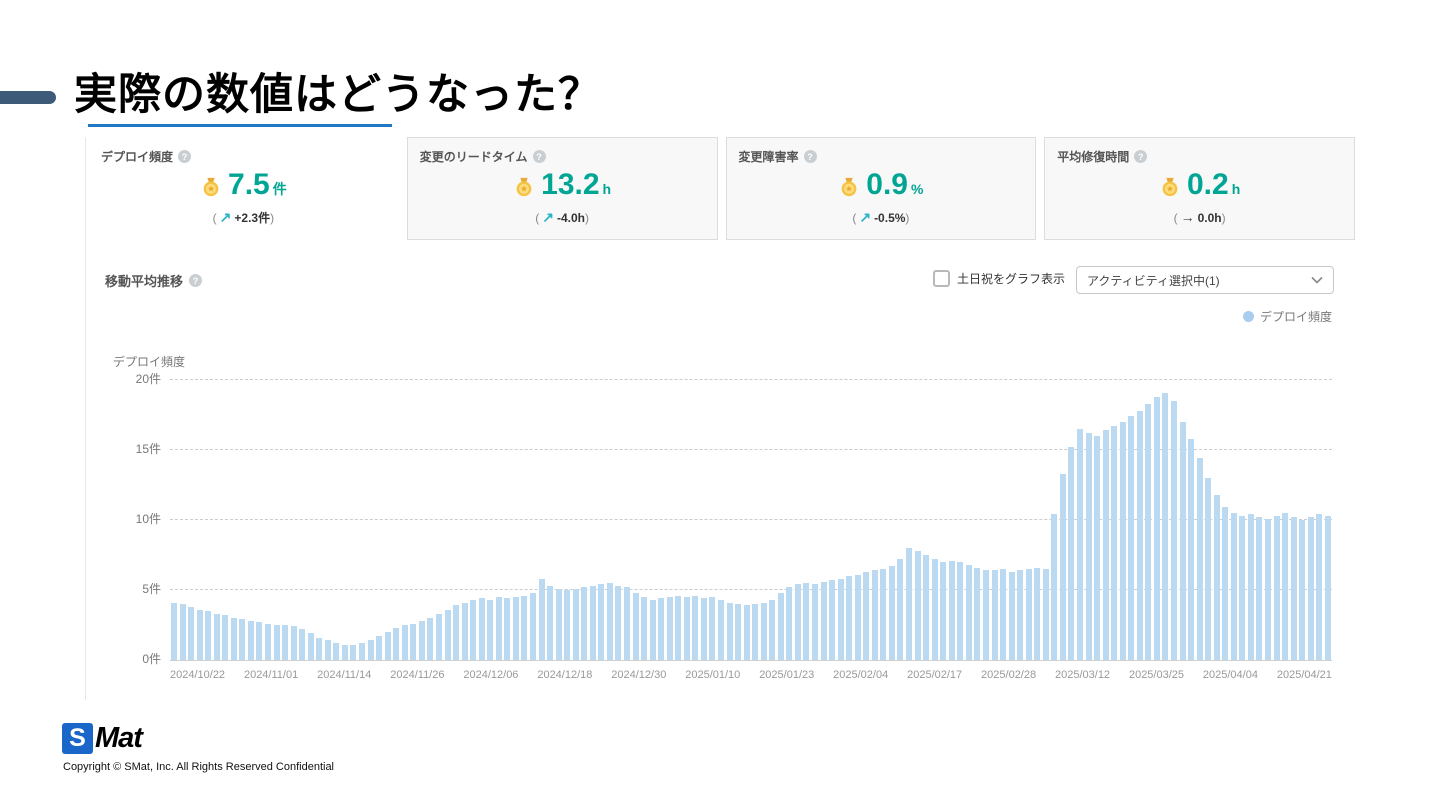  Describe the element at coordinates (1287, 316) in the screenshot. I see `legend-deploy-frequency: デプロイ頻度` at that location.